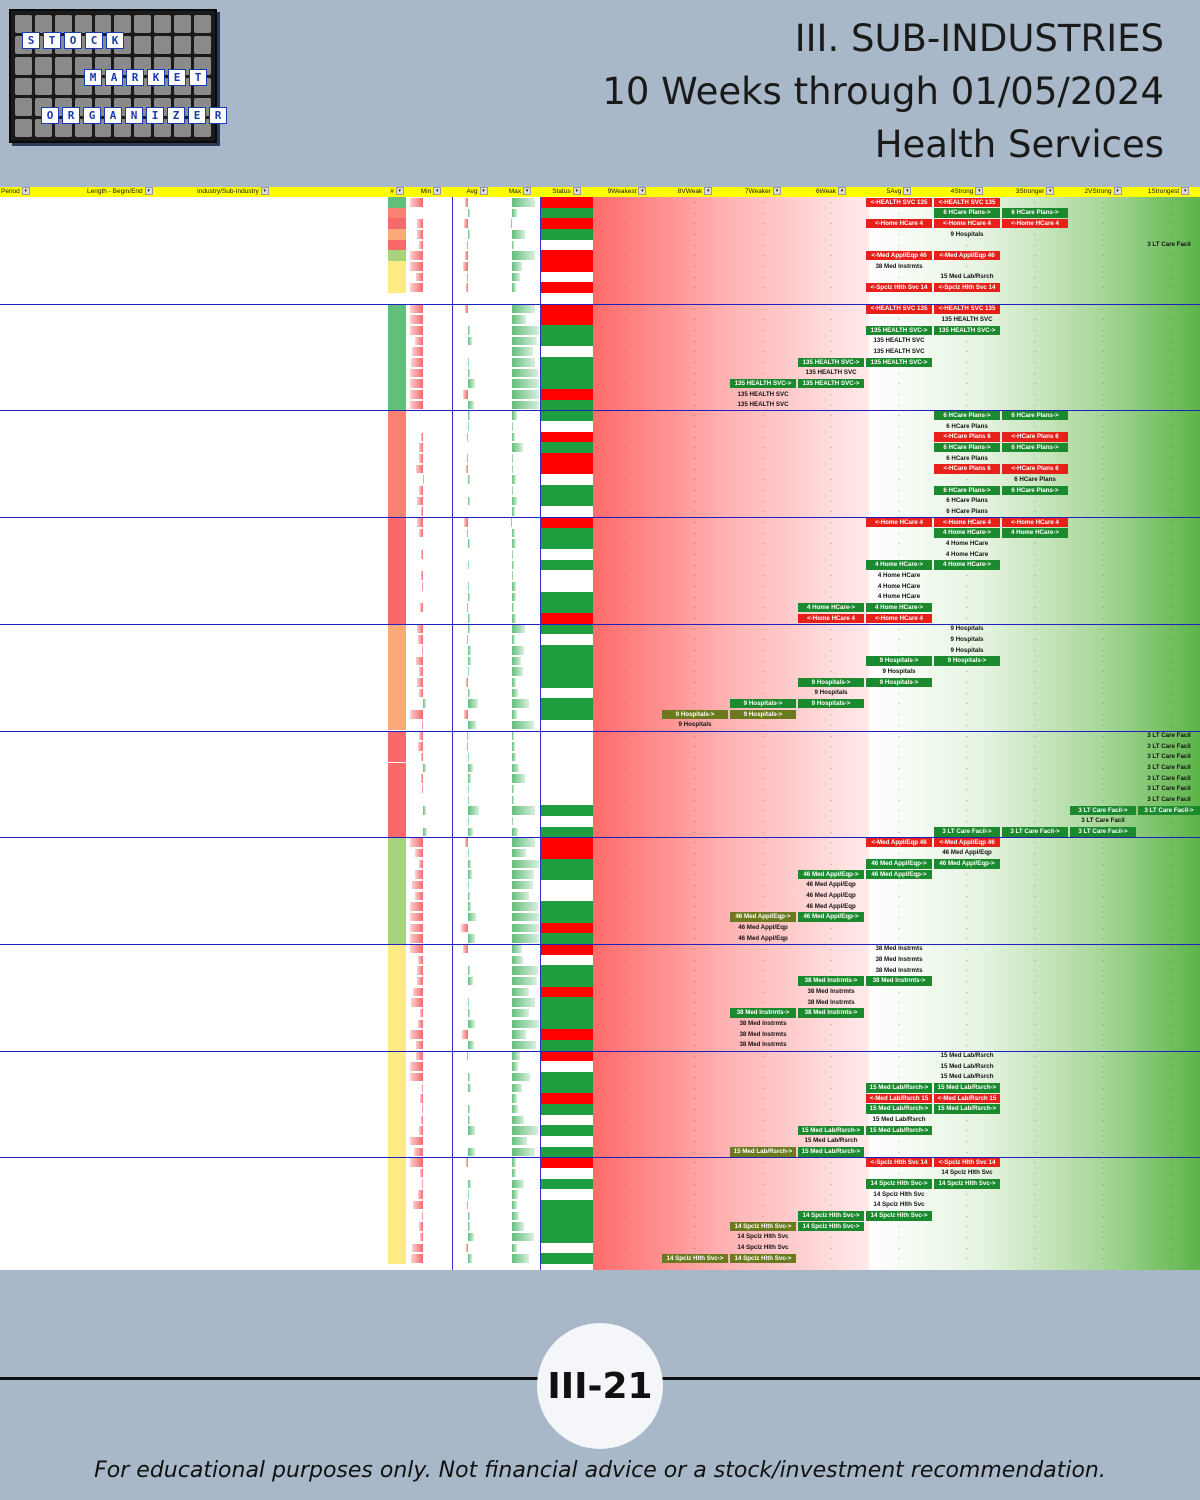  Describe the element at coordinates (437, 191) in the screenshot. I see `filter-dropdown-icon: ▾` at that location.